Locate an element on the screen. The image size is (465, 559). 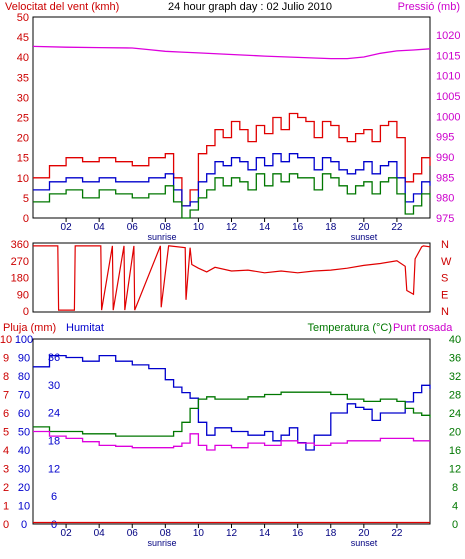
pressure-tick: 975 is located at coordinates (445, 219).